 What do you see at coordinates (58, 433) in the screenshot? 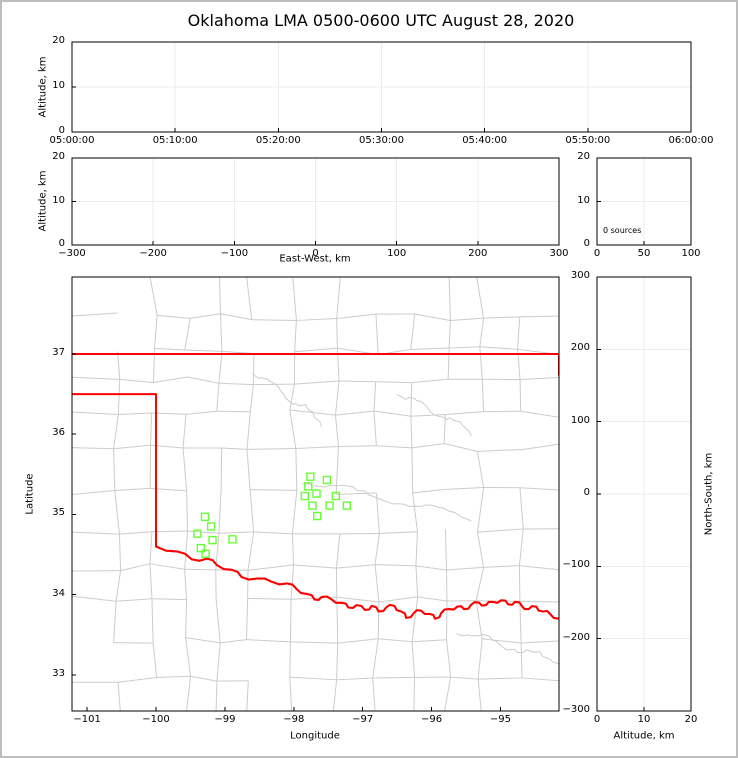
I see `map-ytick-1: 36` at bounding box center [58, 433].